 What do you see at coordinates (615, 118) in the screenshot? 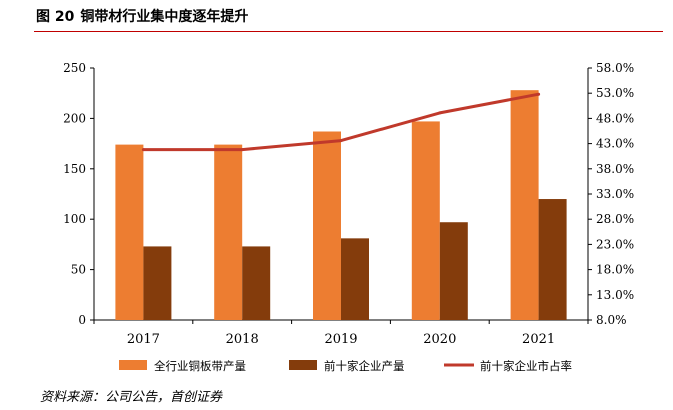
I see `right-tick-label: 48.0%` at bounding box center [615, 118].